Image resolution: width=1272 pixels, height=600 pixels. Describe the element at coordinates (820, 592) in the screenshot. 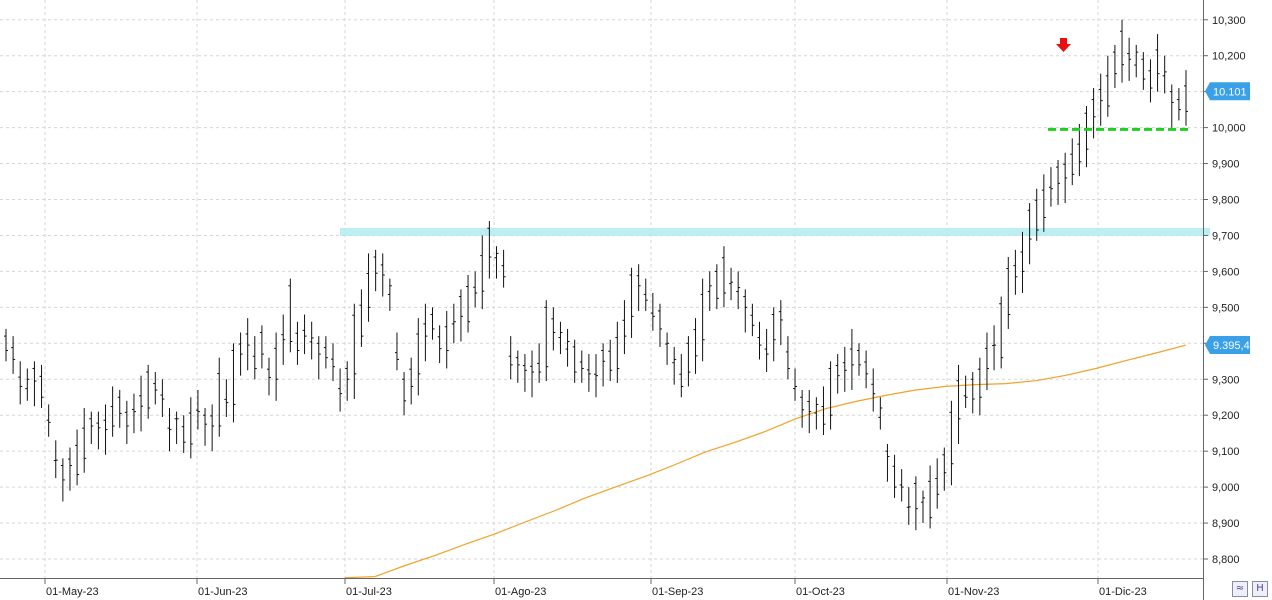

I see `x-tick-label-5: 01-Oct-23` at that location.